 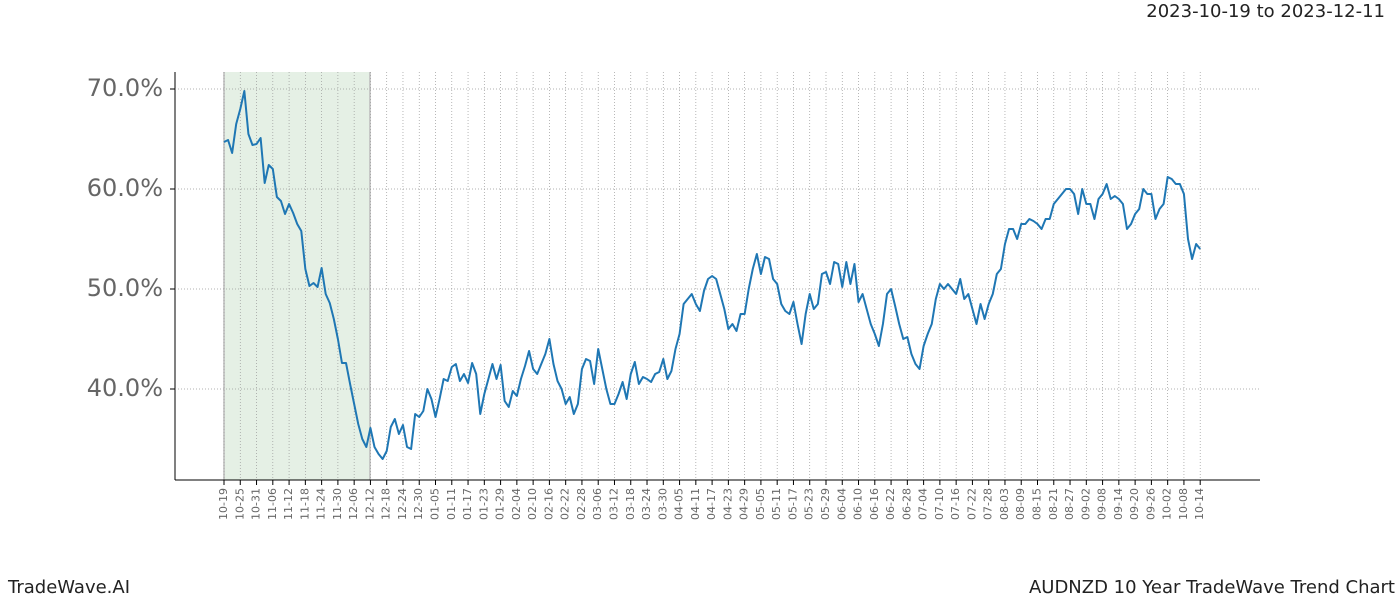 I want to click on x-tick-label: 04-17, so click(x=711, y=504).